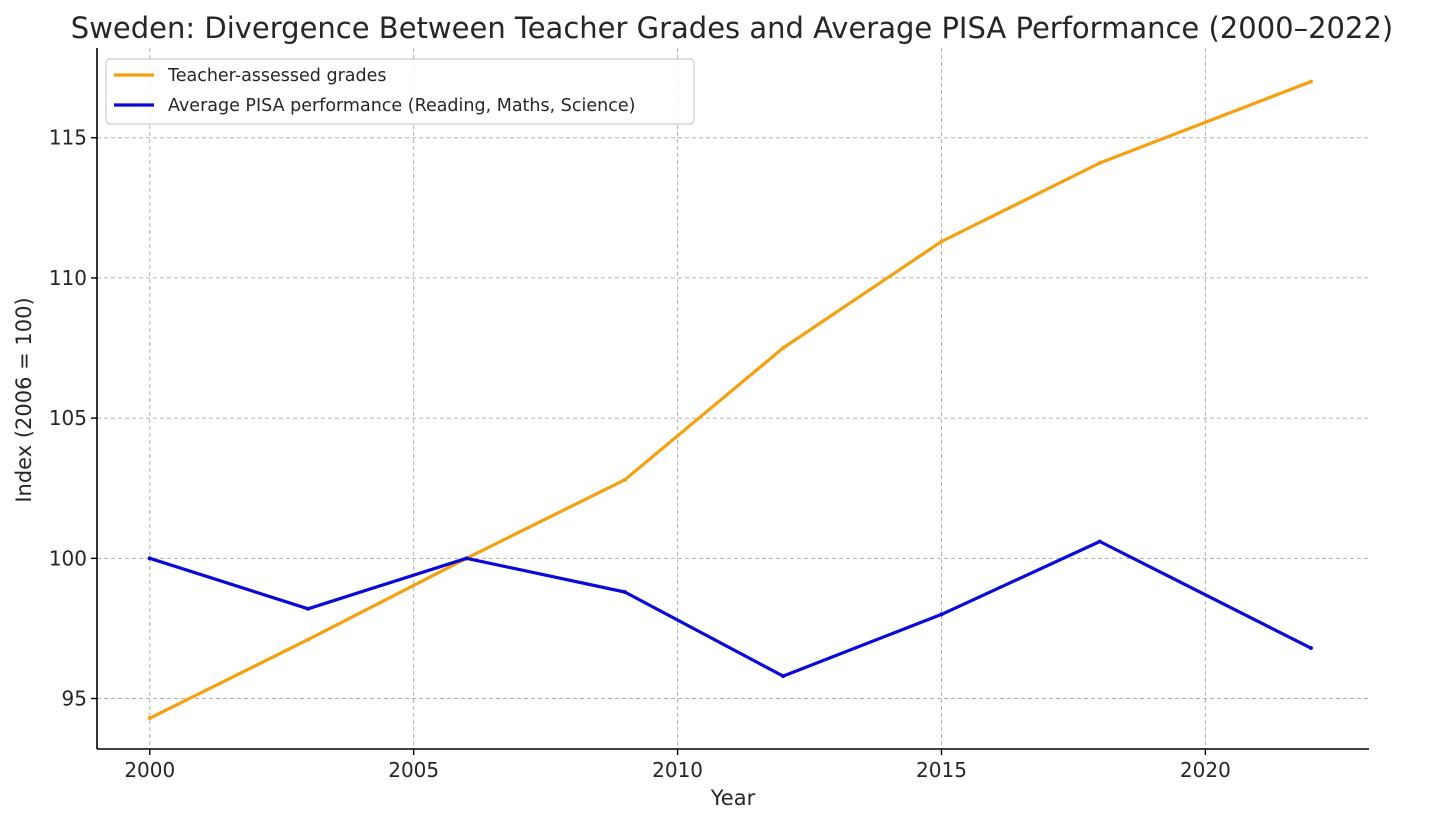 This screenshot has width=1456, height=825. I want to click on x-tick-label: 2005, so click(413, 770).